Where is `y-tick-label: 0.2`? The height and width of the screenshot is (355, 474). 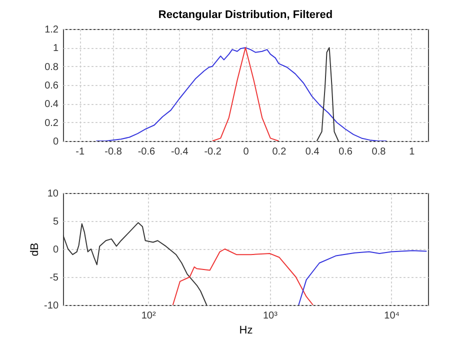
y-tick-label: 0.2 is located at coordinates (51, 123).